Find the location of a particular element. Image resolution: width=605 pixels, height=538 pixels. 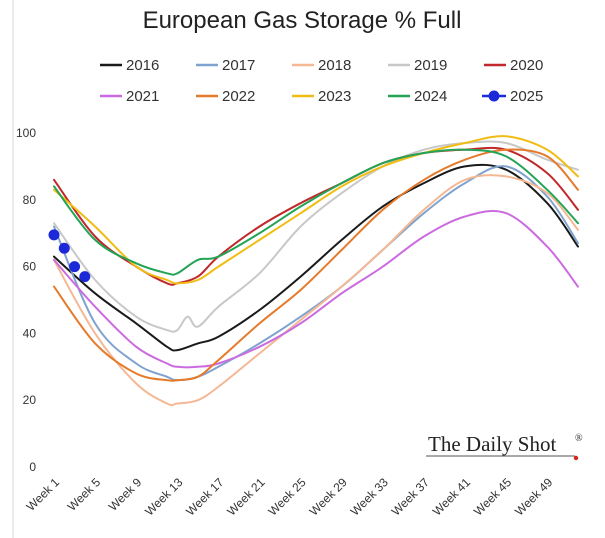

legend-label-2024: 2024 is located at coordinates (430, 96).